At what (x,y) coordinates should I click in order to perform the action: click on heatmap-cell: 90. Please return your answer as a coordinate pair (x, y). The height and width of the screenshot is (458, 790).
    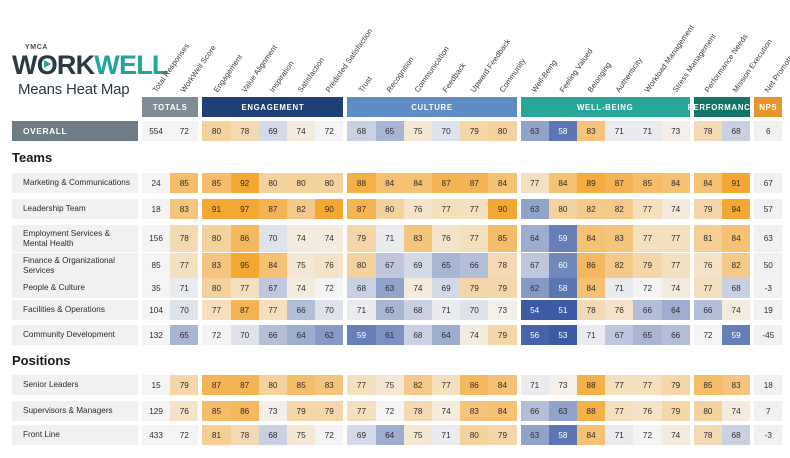
    Looking at the image, I should click on (502, 209).